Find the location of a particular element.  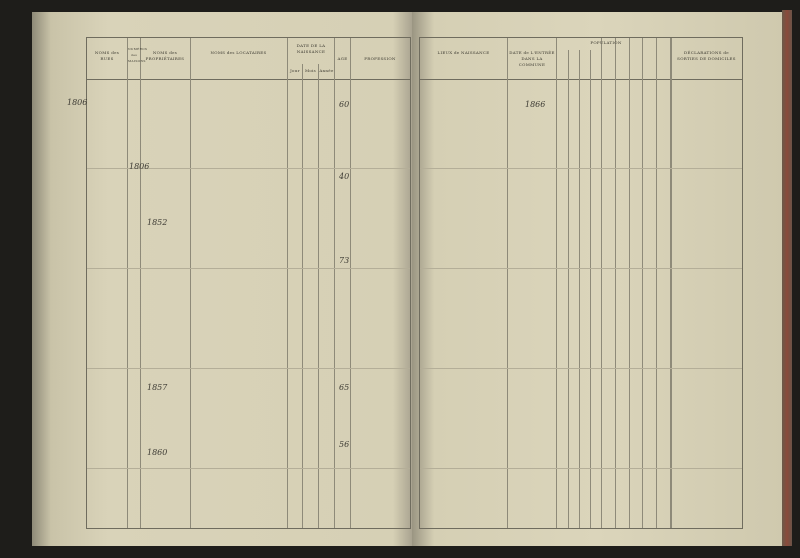

header-locataires: NOMS des LOCATAIRES is located at coordinates (238, 52).